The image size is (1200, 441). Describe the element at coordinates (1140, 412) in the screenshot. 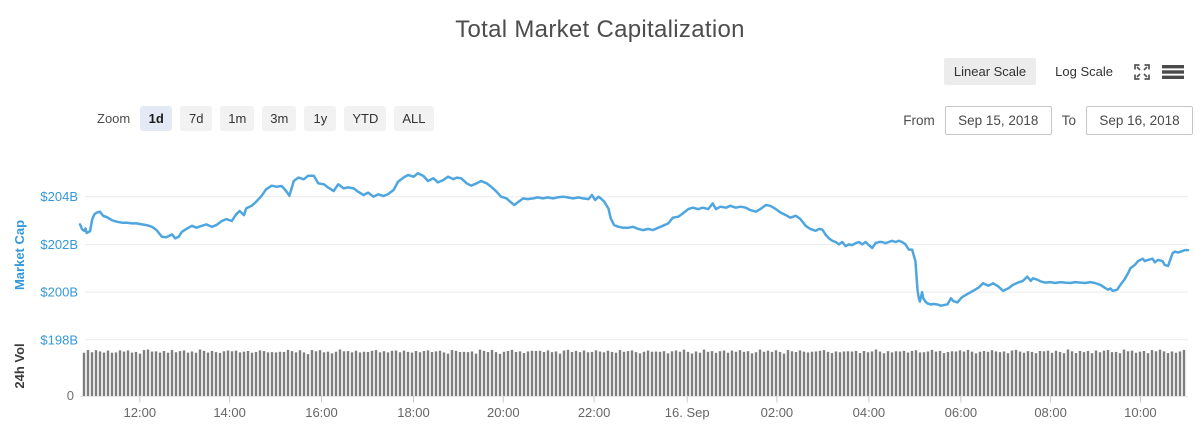

I see `svg-text: 10:00` at that location.